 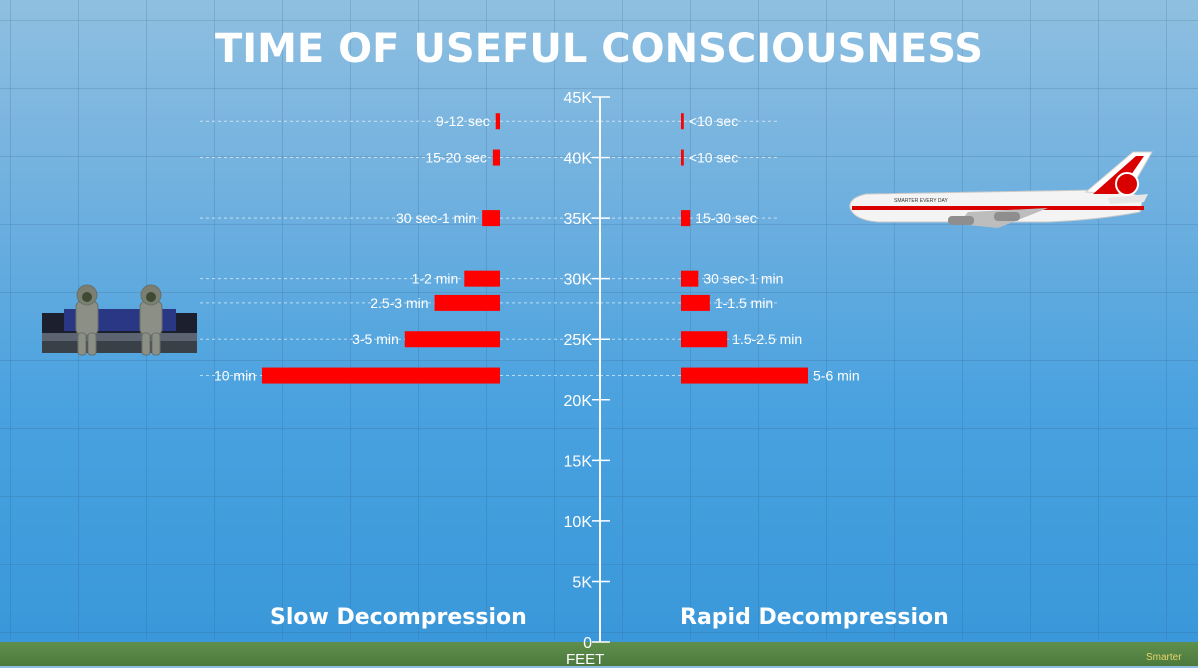 What do you see at coordinates (578, 219) in the screenshot?
I see `y-tick-label: 35K` at bounding box center [578, 219].